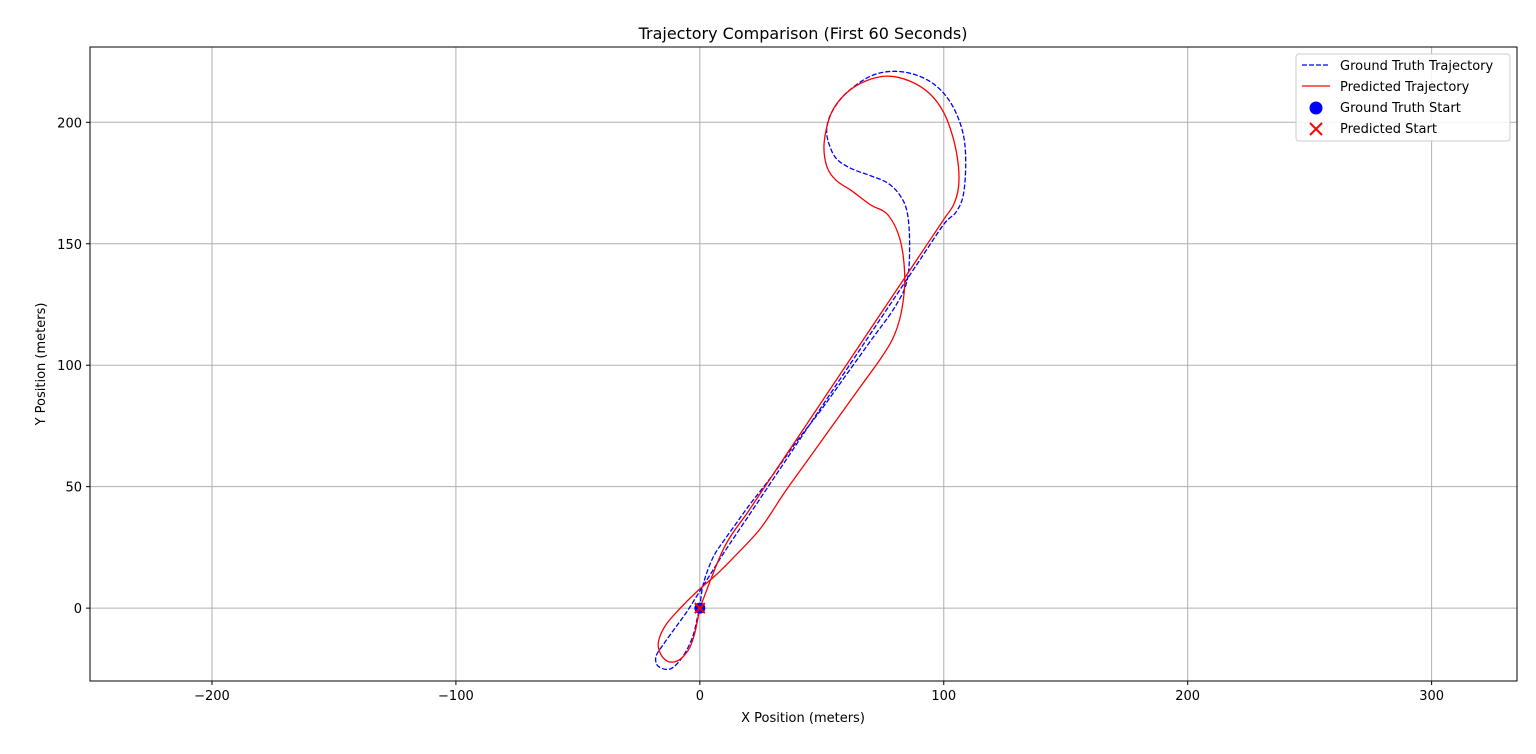  What do you see at coordinates (69, 366) in the screenshot?
I see `y-tick-label: 100` at bounding box center [69, 366].